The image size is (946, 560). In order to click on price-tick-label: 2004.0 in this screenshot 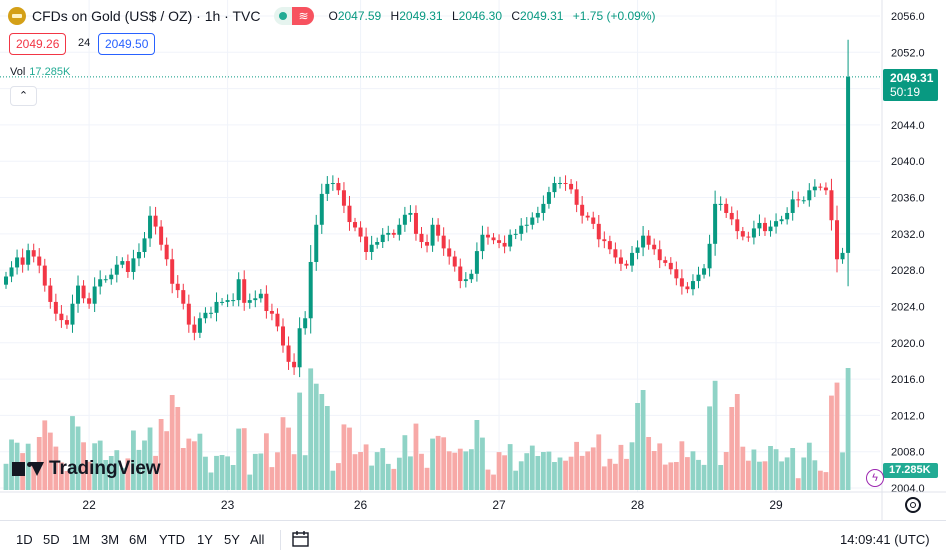, I will do `click(908, 489)`.